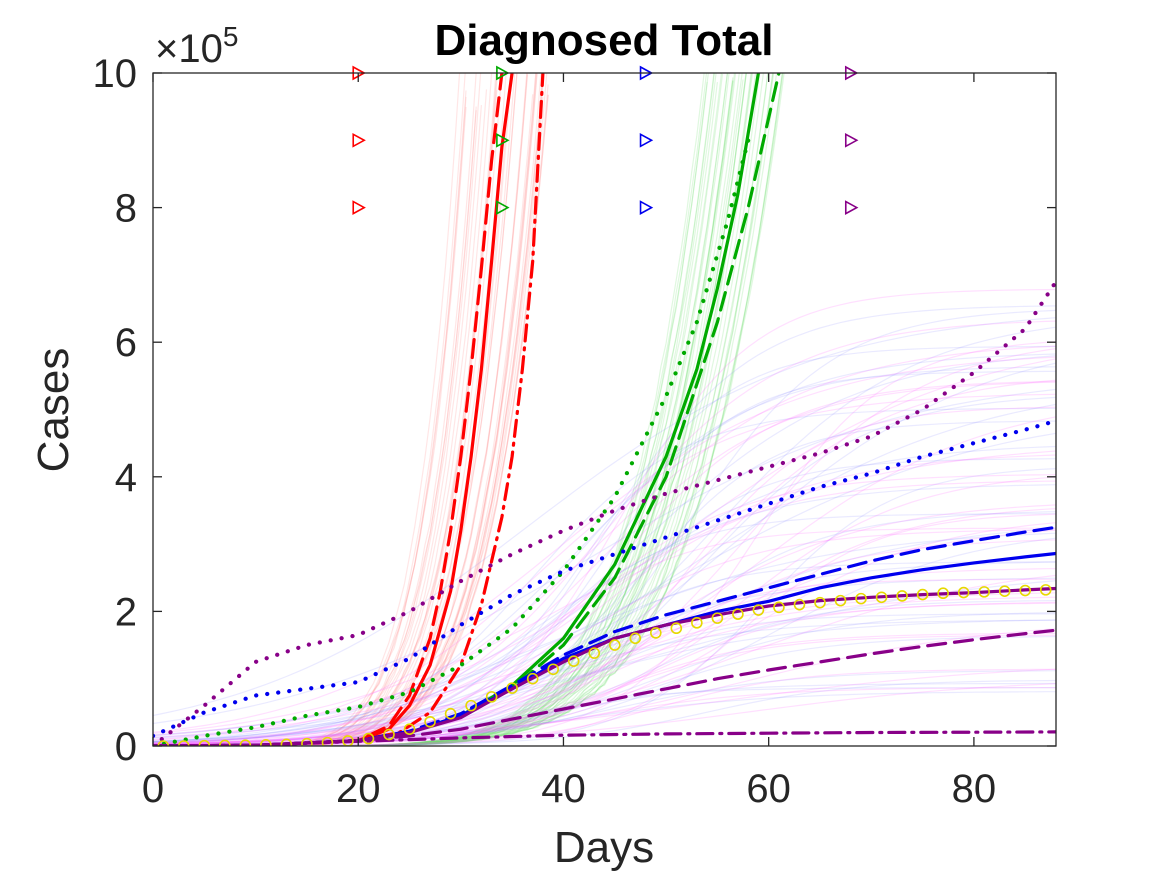 The width and height of the screenshot is (1167, 875). What do you see at coordinates (126, 478) in the screenshot?
I see `y-tick-label: 4` at bounding box center [126, 478].